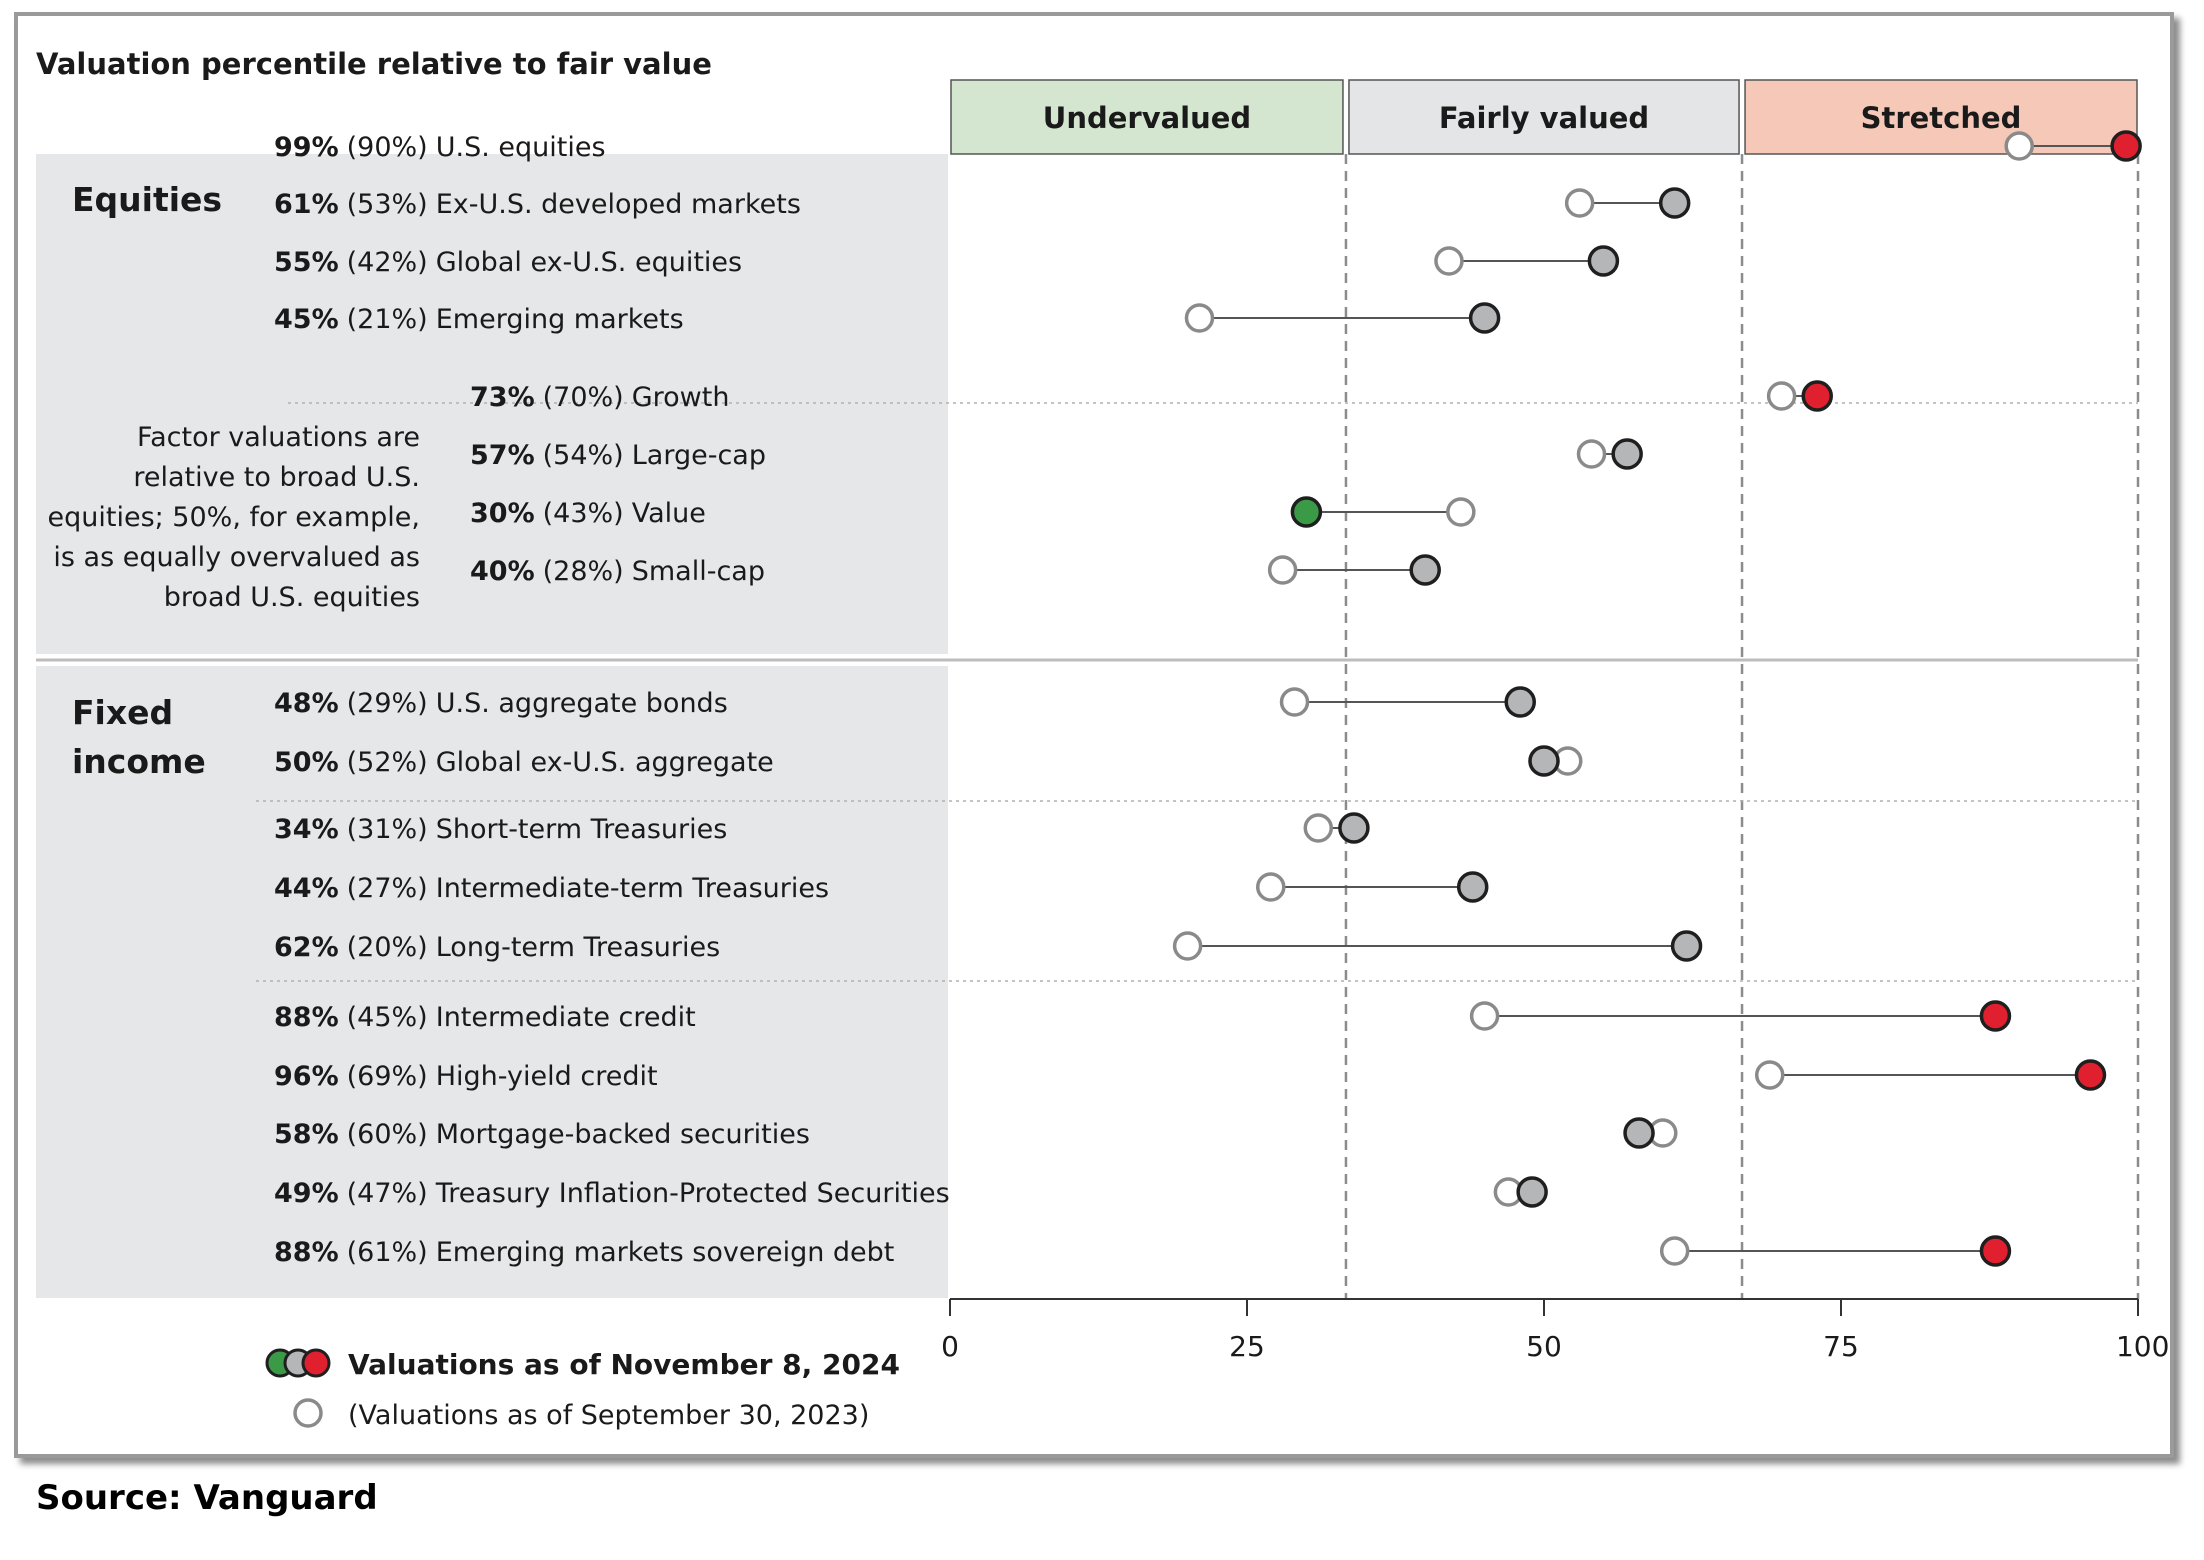  Describe the element at coordinates (560, 319) in the screenshot. I see `row-name: Emerging markets` at that location.